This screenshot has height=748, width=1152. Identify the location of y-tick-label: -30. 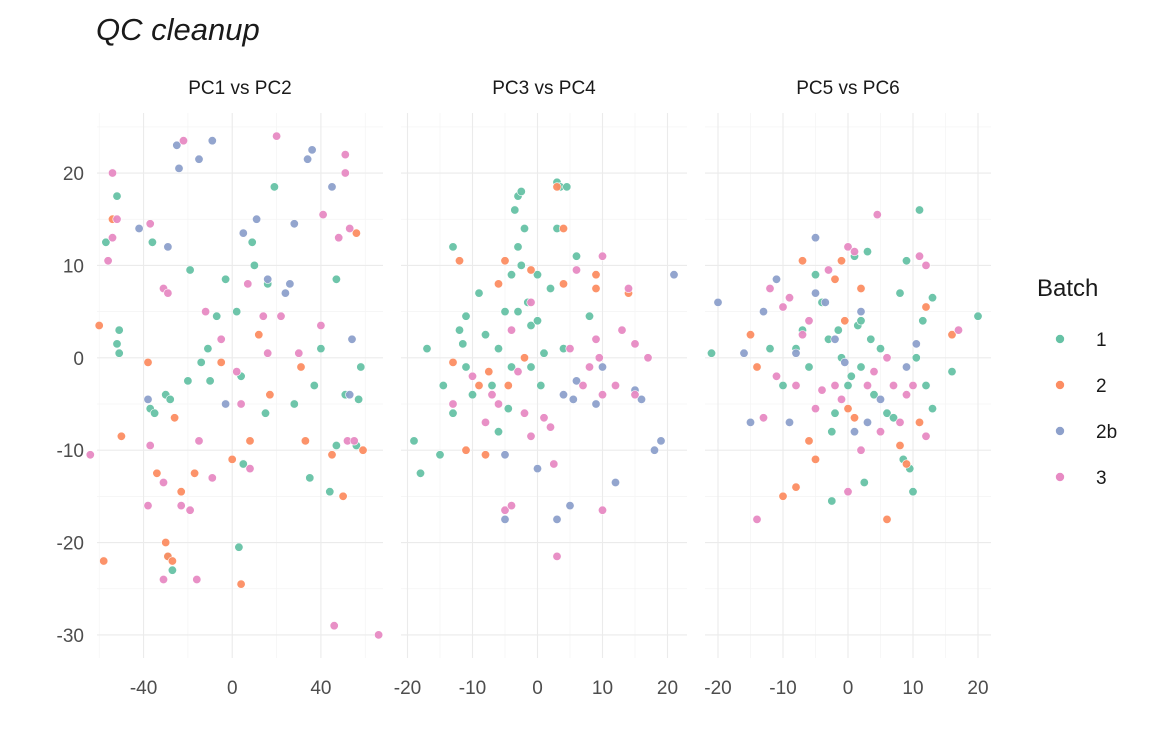
(70, 636).